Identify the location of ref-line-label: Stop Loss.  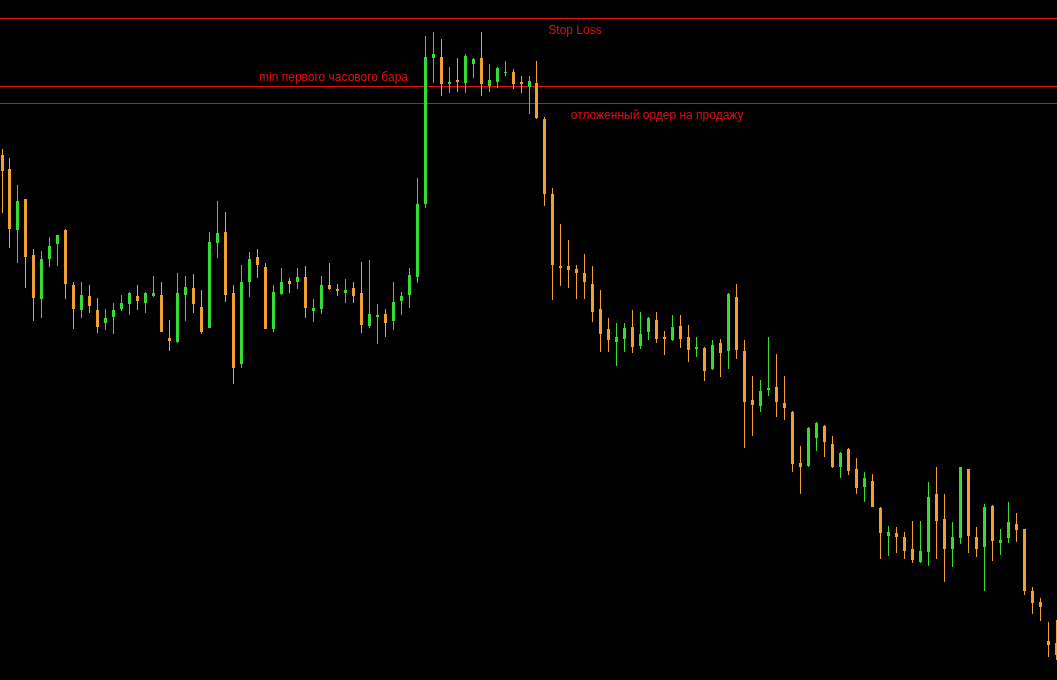
(575, 29).